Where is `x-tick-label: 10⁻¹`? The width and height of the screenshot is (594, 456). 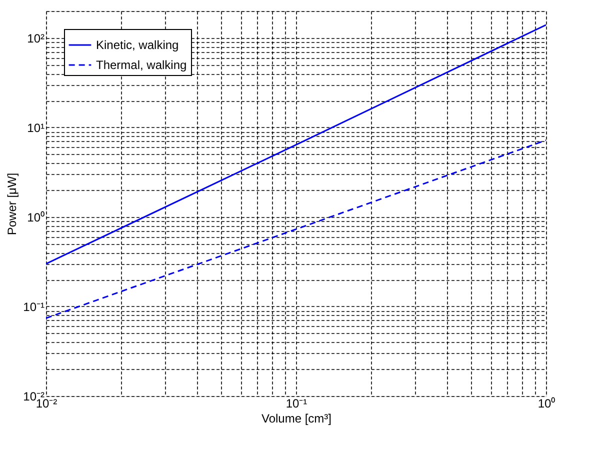
x-tick-label: 10⁻¹ is located at coordinates (297, 403).